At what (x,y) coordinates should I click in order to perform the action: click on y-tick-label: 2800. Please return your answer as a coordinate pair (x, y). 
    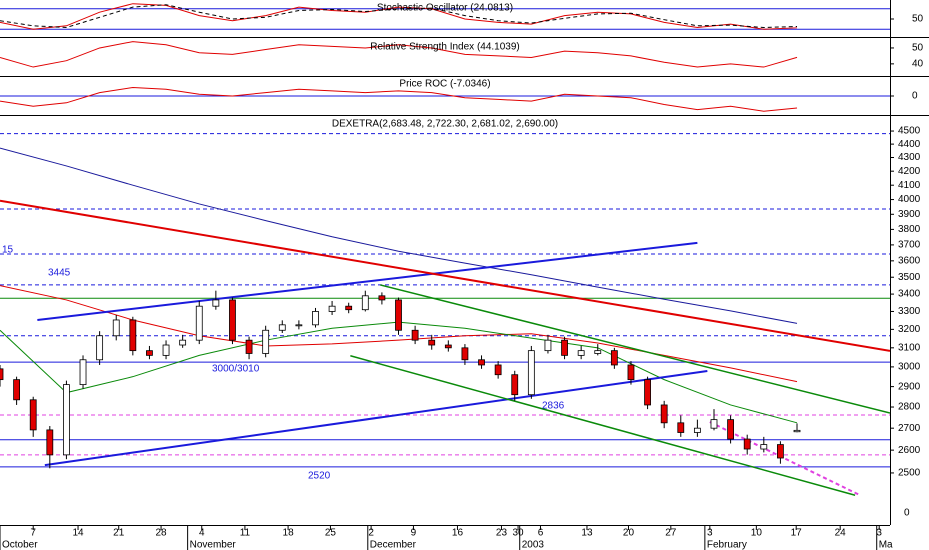
    Looking at the image, I should click on (909, 407).